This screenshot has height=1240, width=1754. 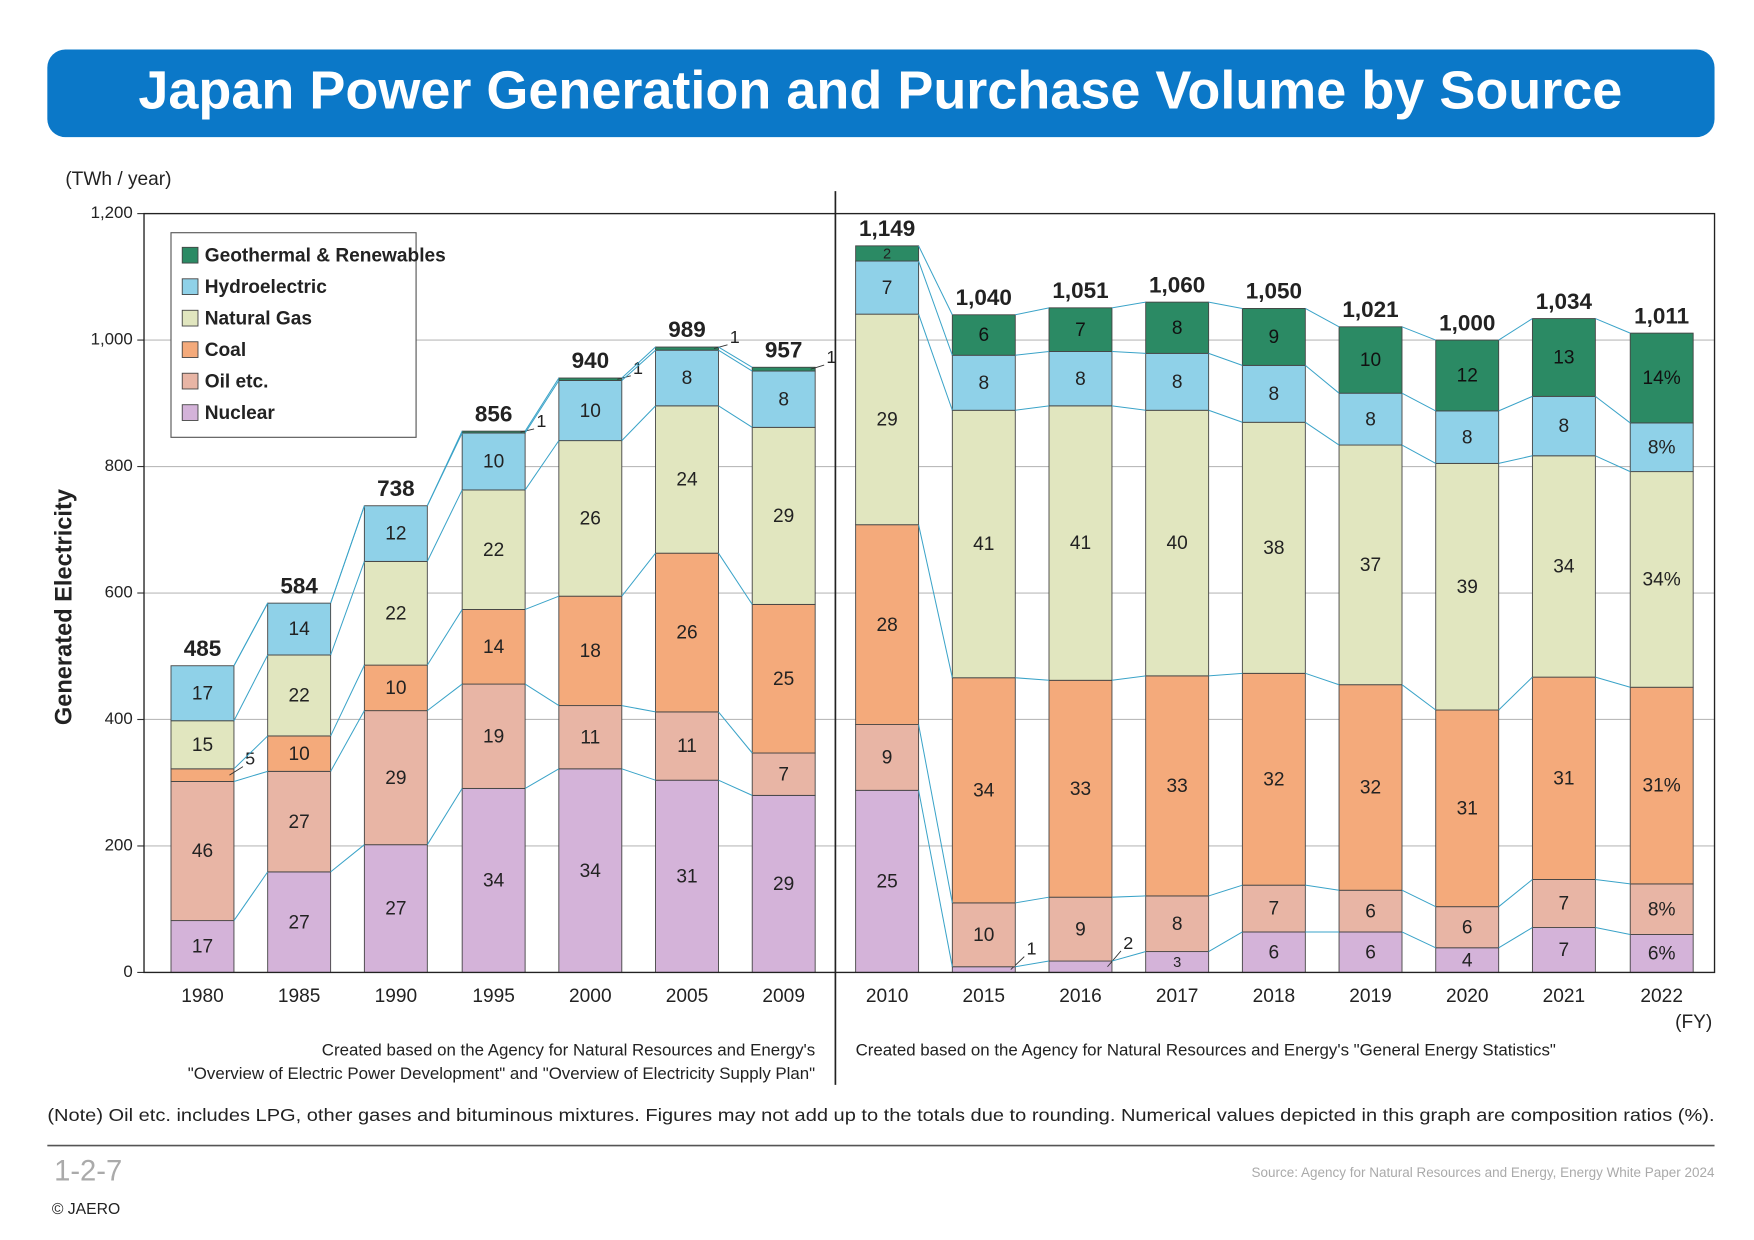 I want to click on segment-label: 29, so click(x=783, y=516).